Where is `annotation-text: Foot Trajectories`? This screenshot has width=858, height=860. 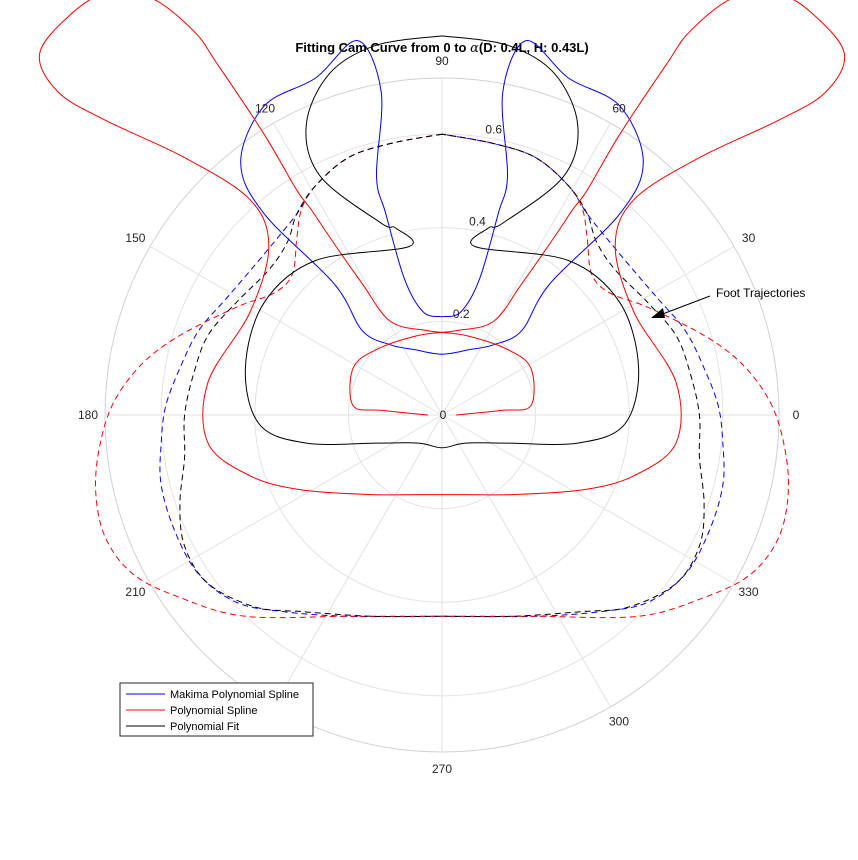
annotation-text: Foot Trajectories is located at coordinates (760, 293).